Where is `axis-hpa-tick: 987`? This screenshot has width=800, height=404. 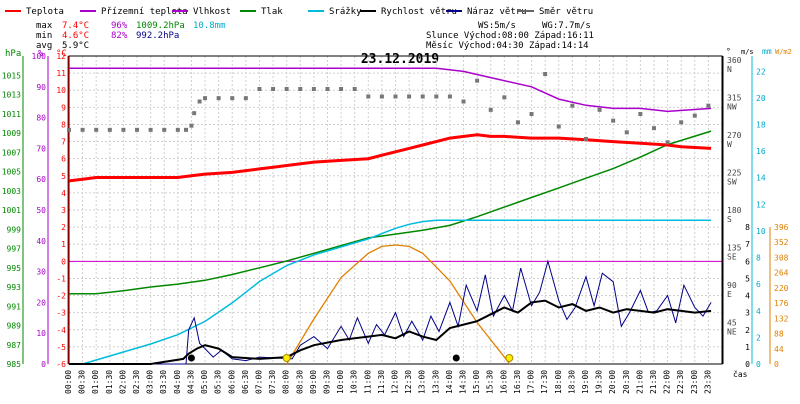
axis-hpa-tick: 987 is located at coordinates (14, 345).